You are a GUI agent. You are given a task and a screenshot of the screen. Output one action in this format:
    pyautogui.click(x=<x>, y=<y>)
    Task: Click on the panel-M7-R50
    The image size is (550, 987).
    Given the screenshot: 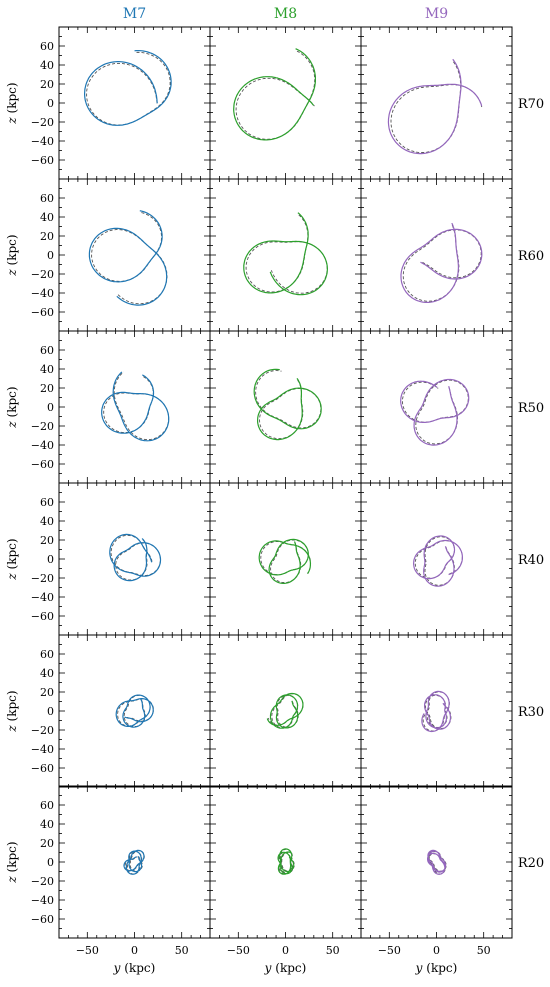 What is the action you would take?
    pyautogui.click(x=134, y=407)
    